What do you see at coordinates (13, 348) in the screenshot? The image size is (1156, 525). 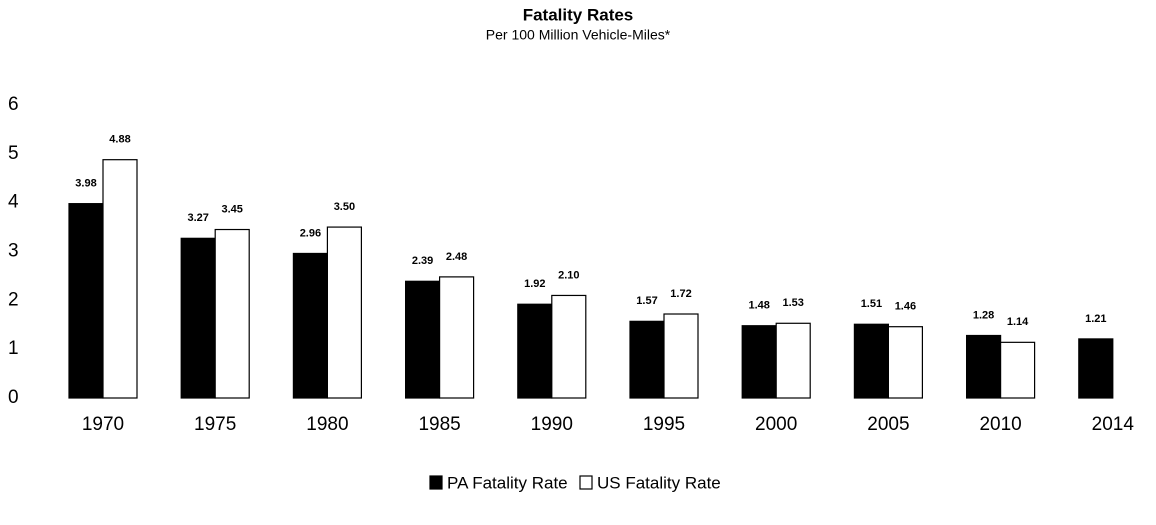 I see `y-tick-label: 1` at bounding box center [13, 348].